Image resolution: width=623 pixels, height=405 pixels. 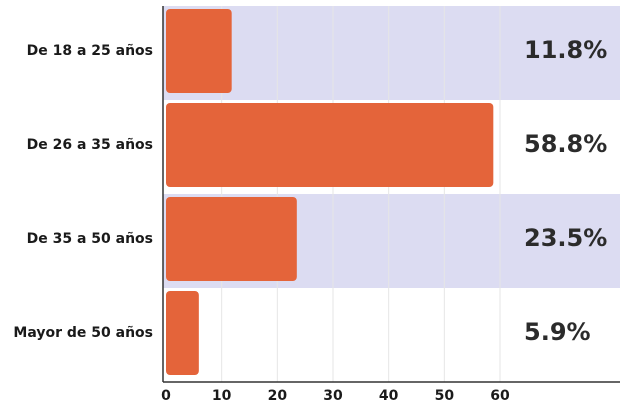 What do you see at coordinates (565, 144) in the screenshot?
I see `value-label: 58.8%` at bounding box center [565, 144].